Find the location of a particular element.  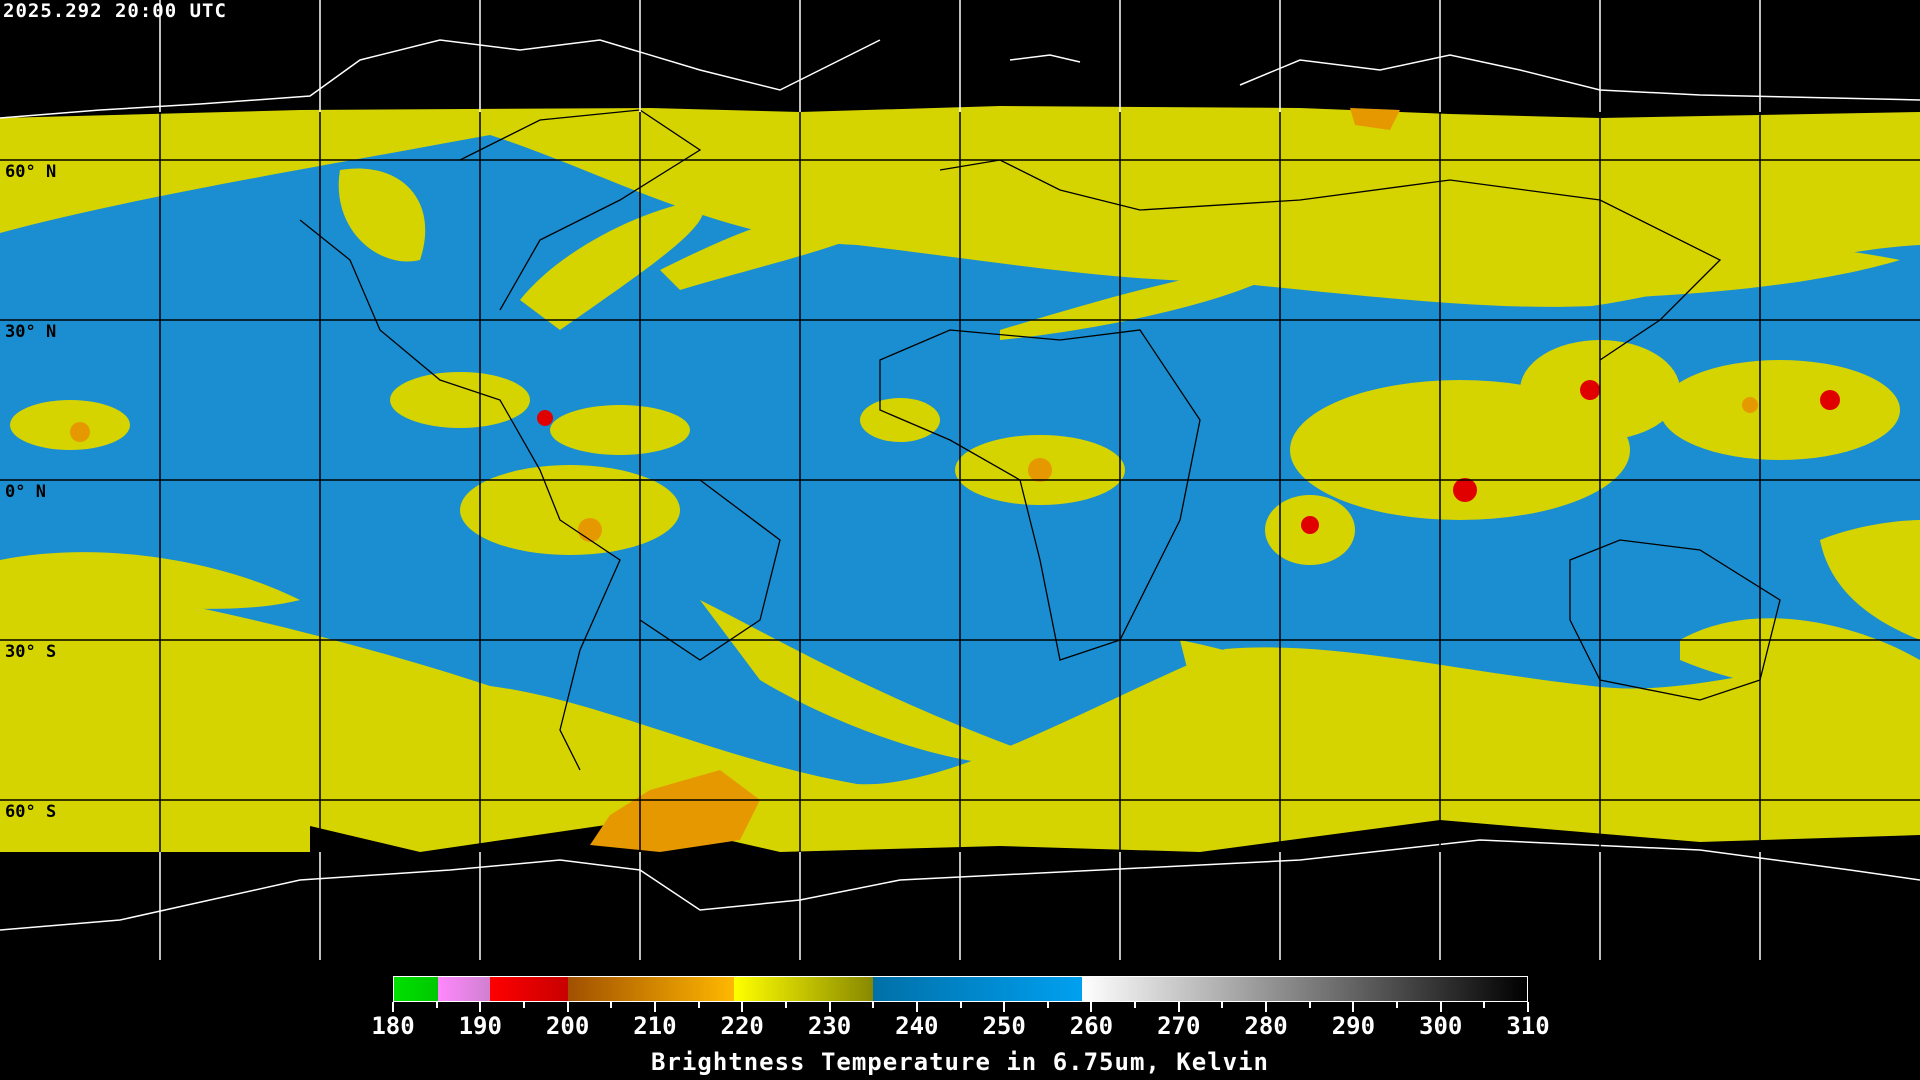

timestamp: 2025.292 20:00 UTC is located at coordinates (115, 11).